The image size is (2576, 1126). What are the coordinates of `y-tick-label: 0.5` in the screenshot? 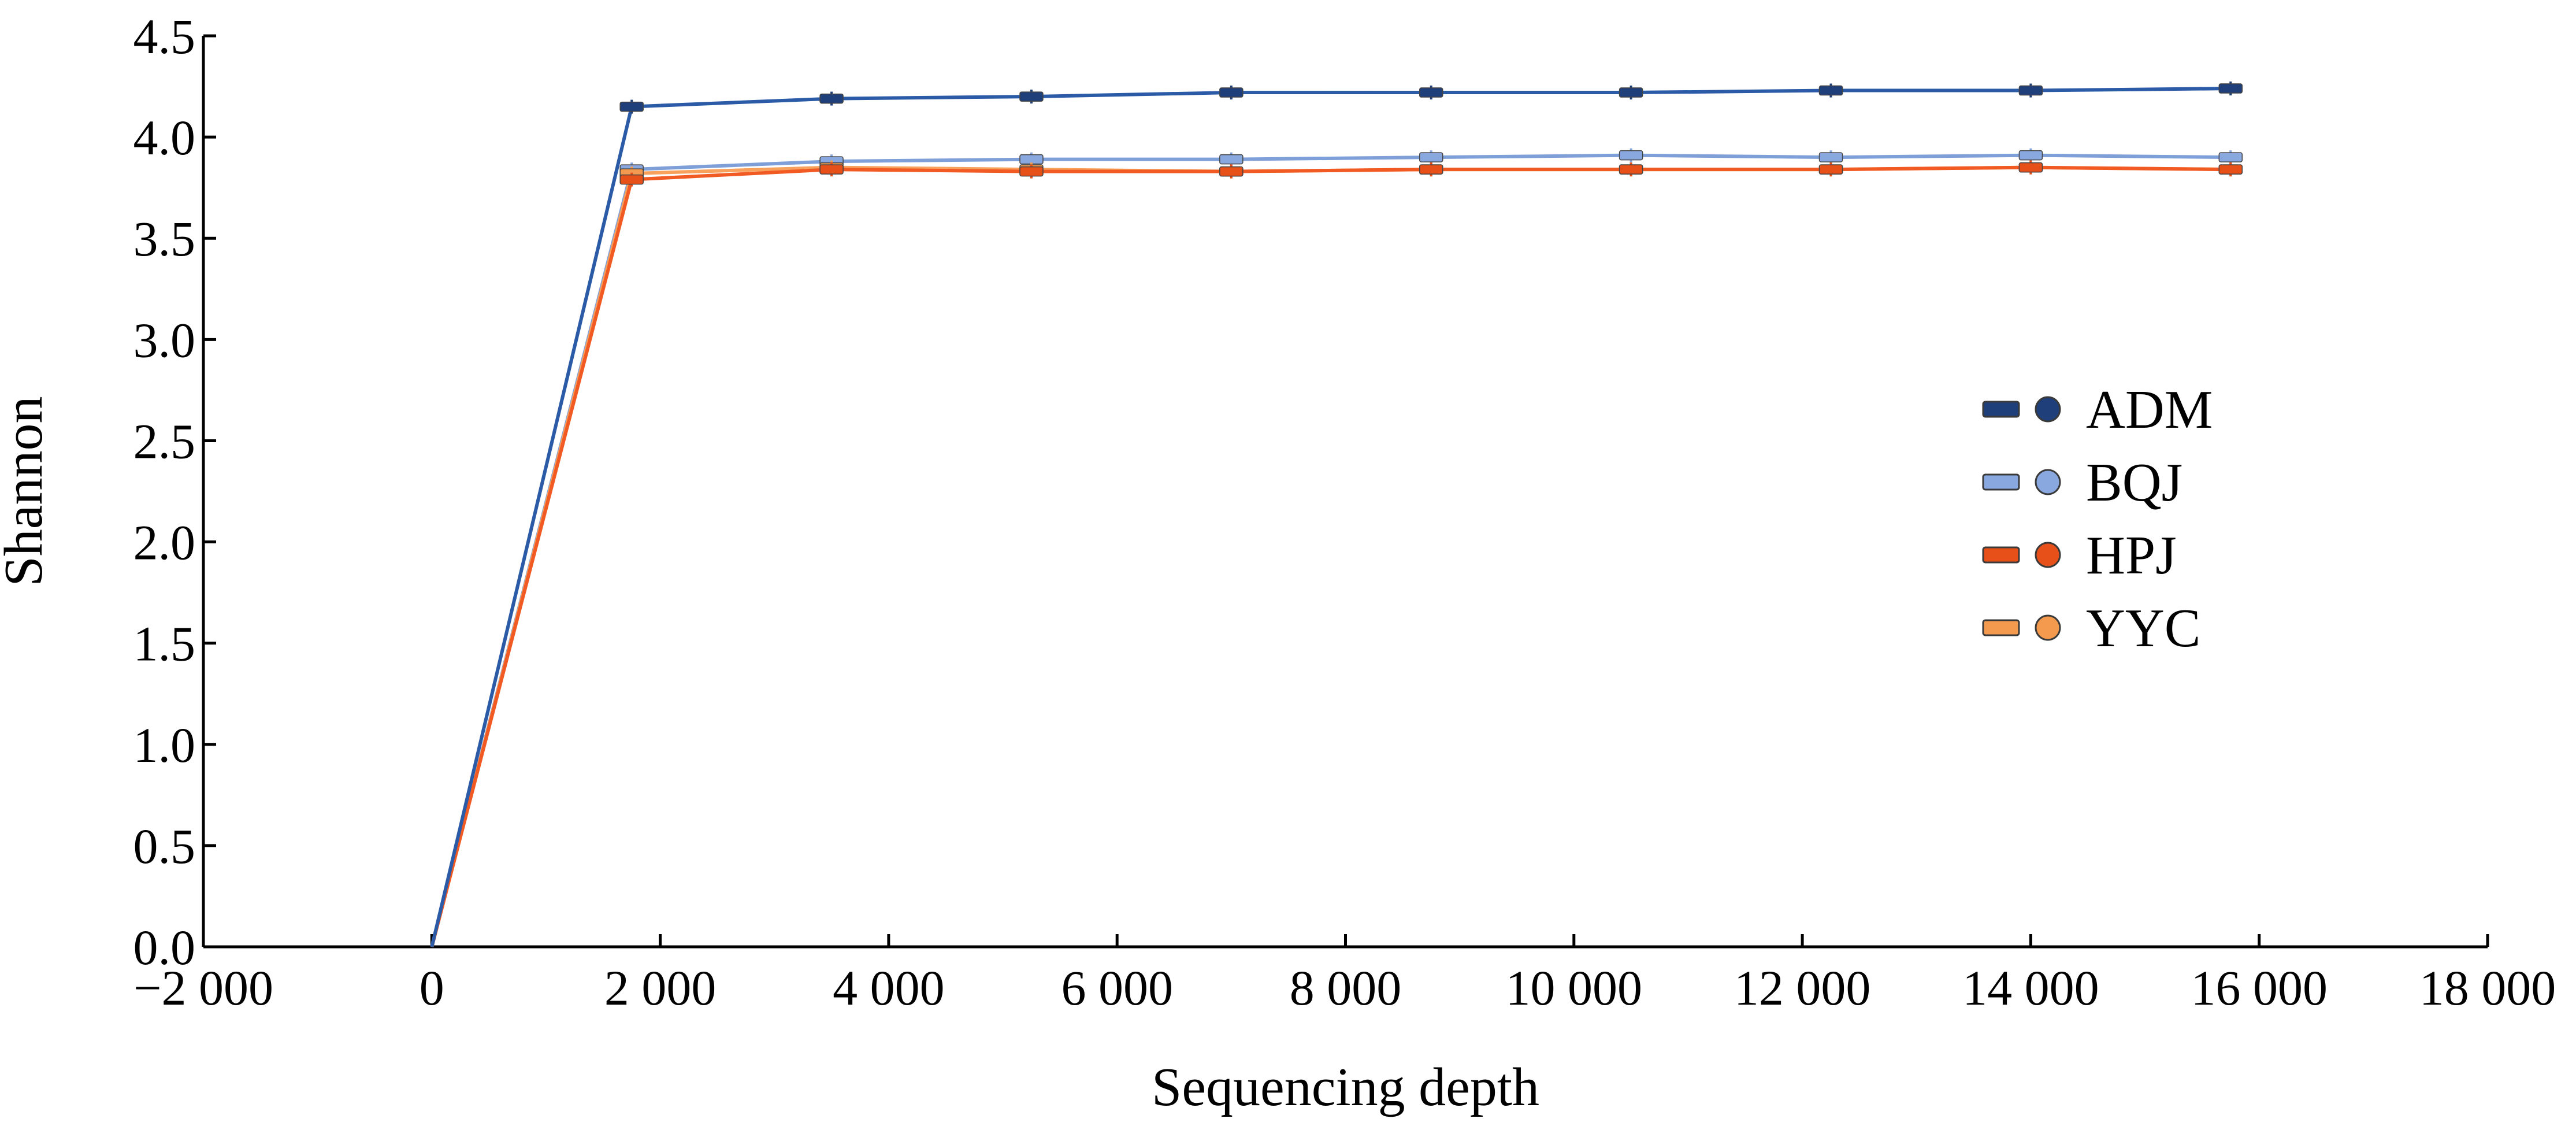 It's located at (164, 846).